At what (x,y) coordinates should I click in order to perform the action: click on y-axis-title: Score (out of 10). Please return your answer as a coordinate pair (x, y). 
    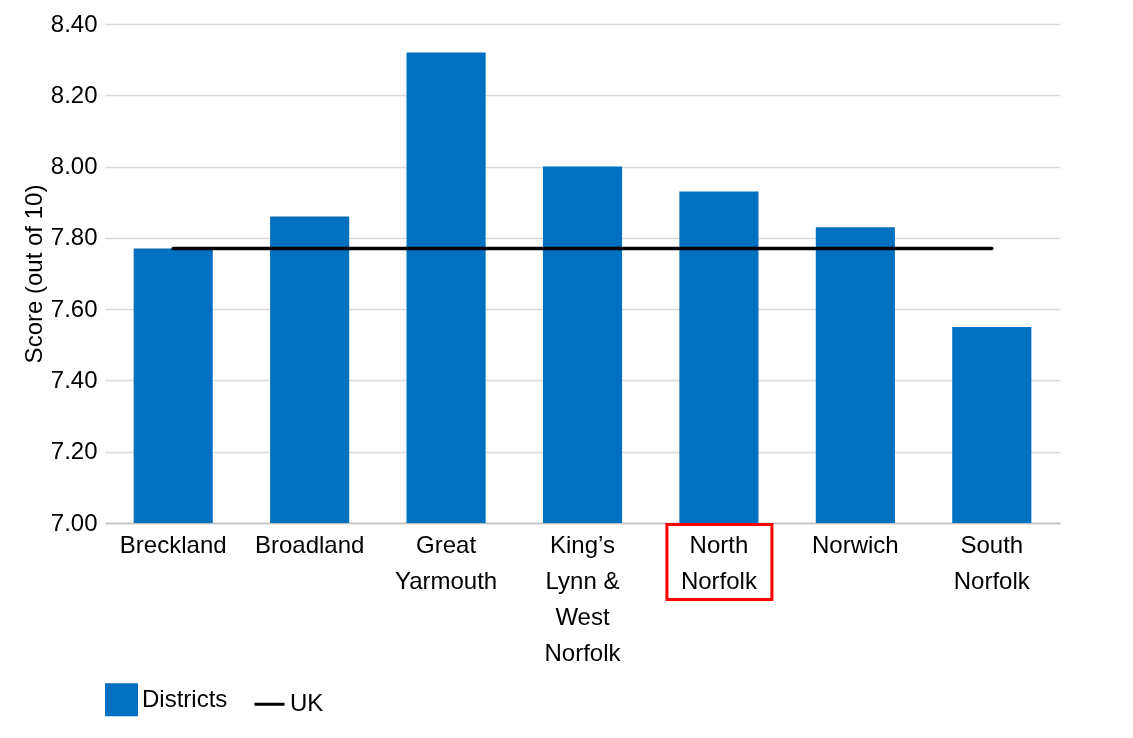
    Looking at the image, I should click on (33, 274).